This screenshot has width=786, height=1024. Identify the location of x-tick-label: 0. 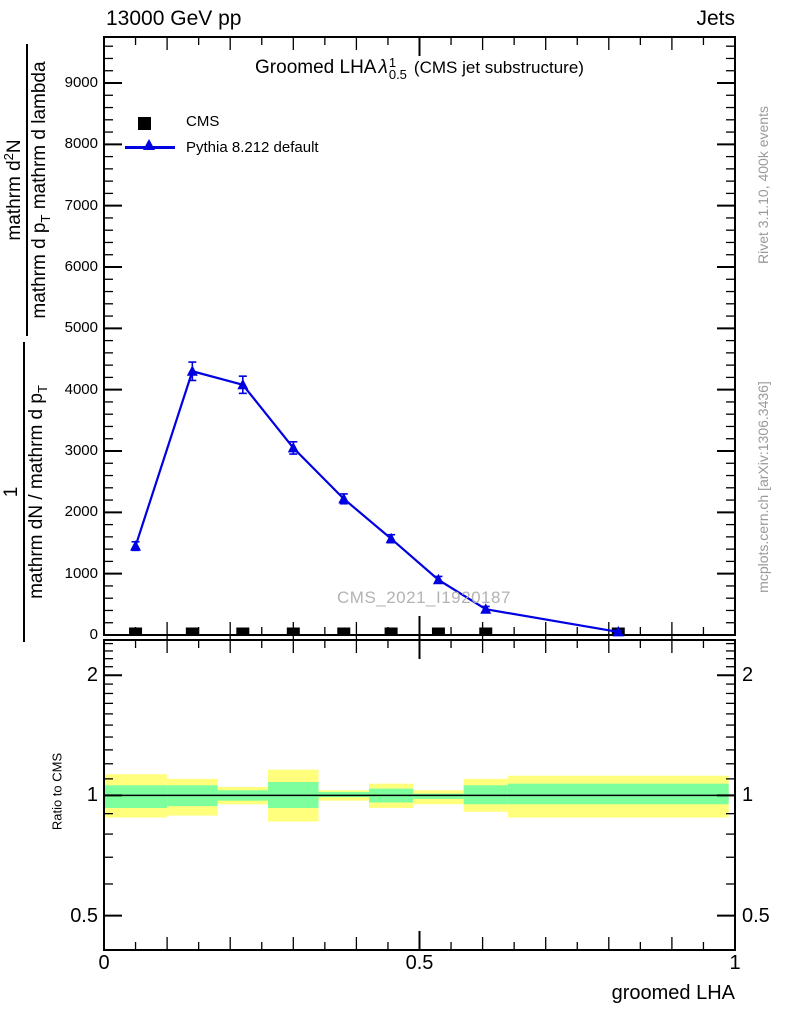
(104, 963).